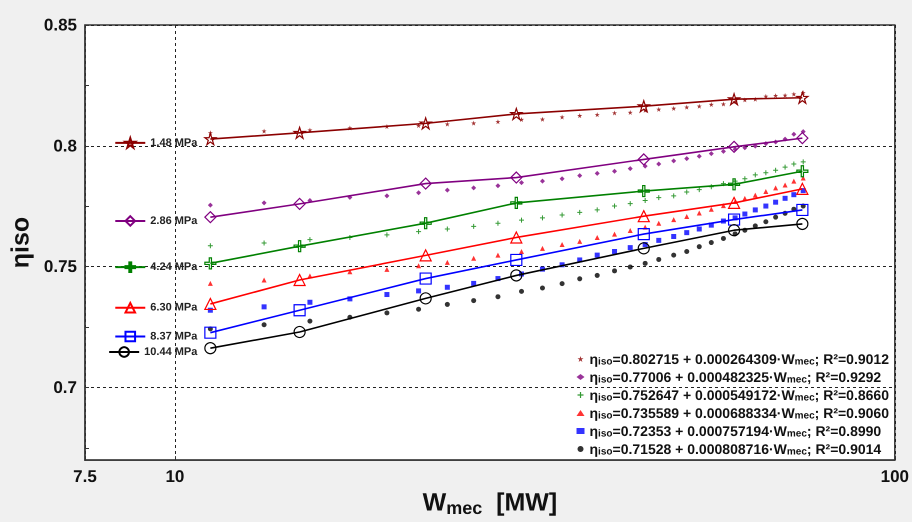  Describe the element at coordinates (174, 336) in the screenshot. I see `legend-label: 8.37 MPa` at that location.